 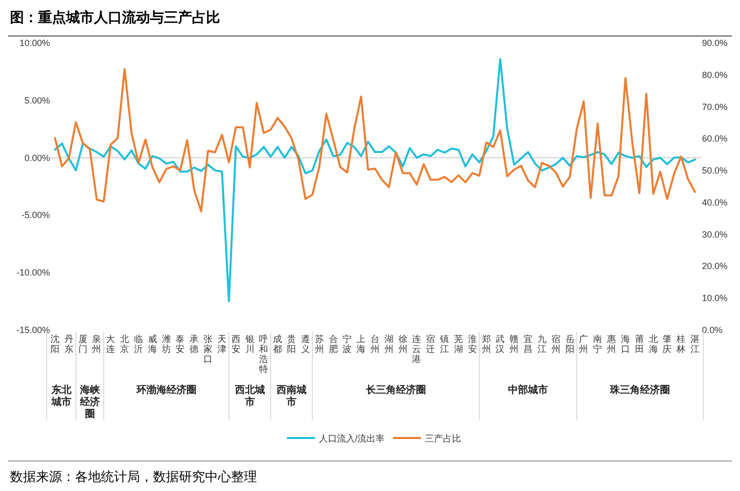 I want to click on x-tick-label: 临沂, so click(x=138, y=344).